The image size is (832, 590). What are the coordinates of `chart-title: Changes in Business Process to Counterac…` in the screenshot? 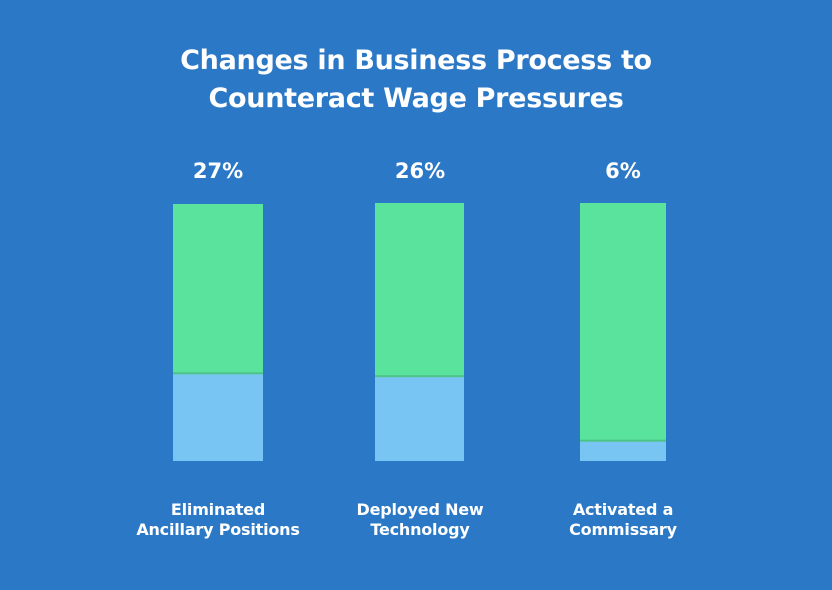 It's located at (416, 80).